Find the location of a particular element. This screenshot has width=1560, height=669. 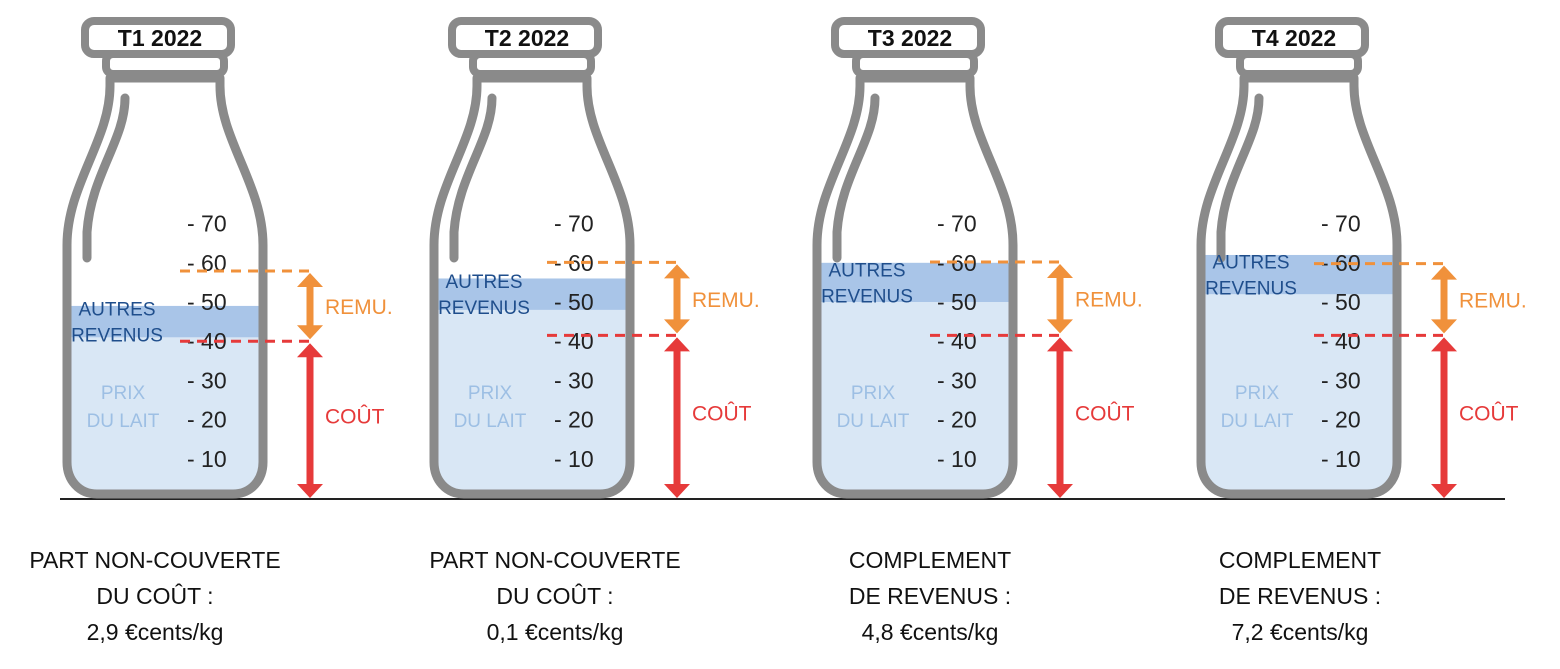

caption-line: 4,8 €cents/kg is located at coordinates (930, 632).